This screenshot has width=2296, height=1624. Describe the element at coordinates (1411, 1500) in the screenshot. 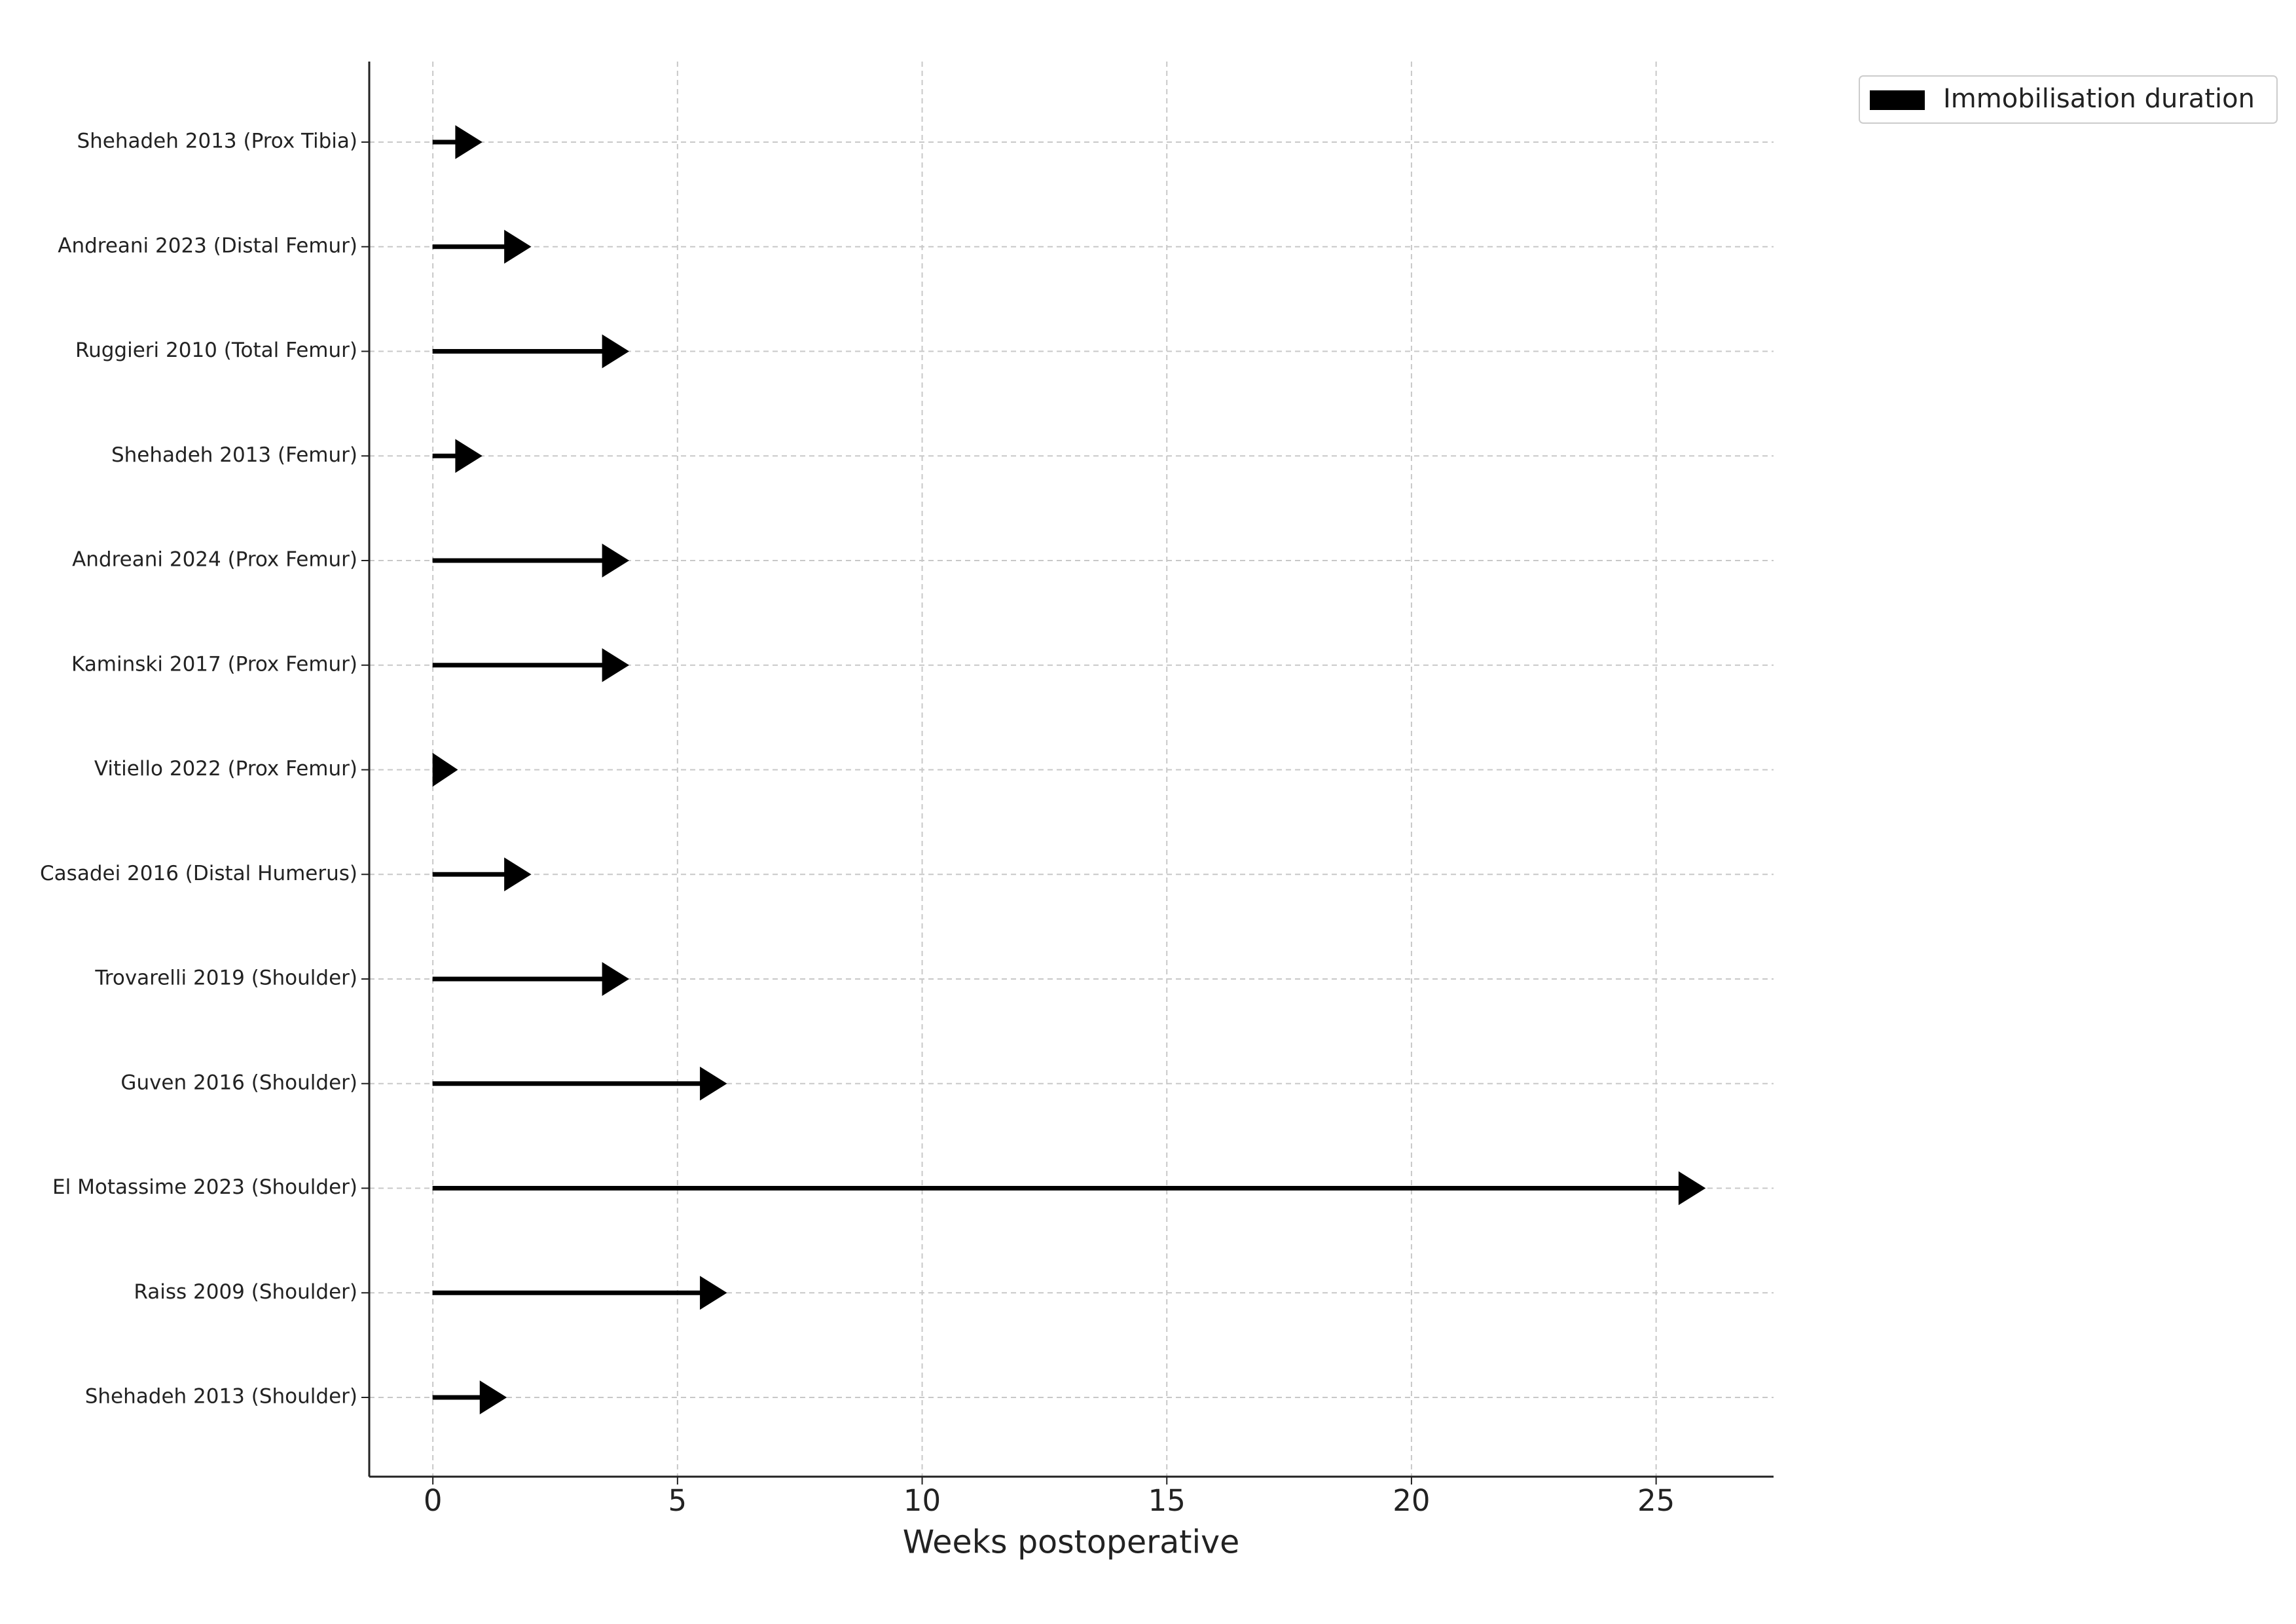

I see `x-tick-label: 20` at that location.